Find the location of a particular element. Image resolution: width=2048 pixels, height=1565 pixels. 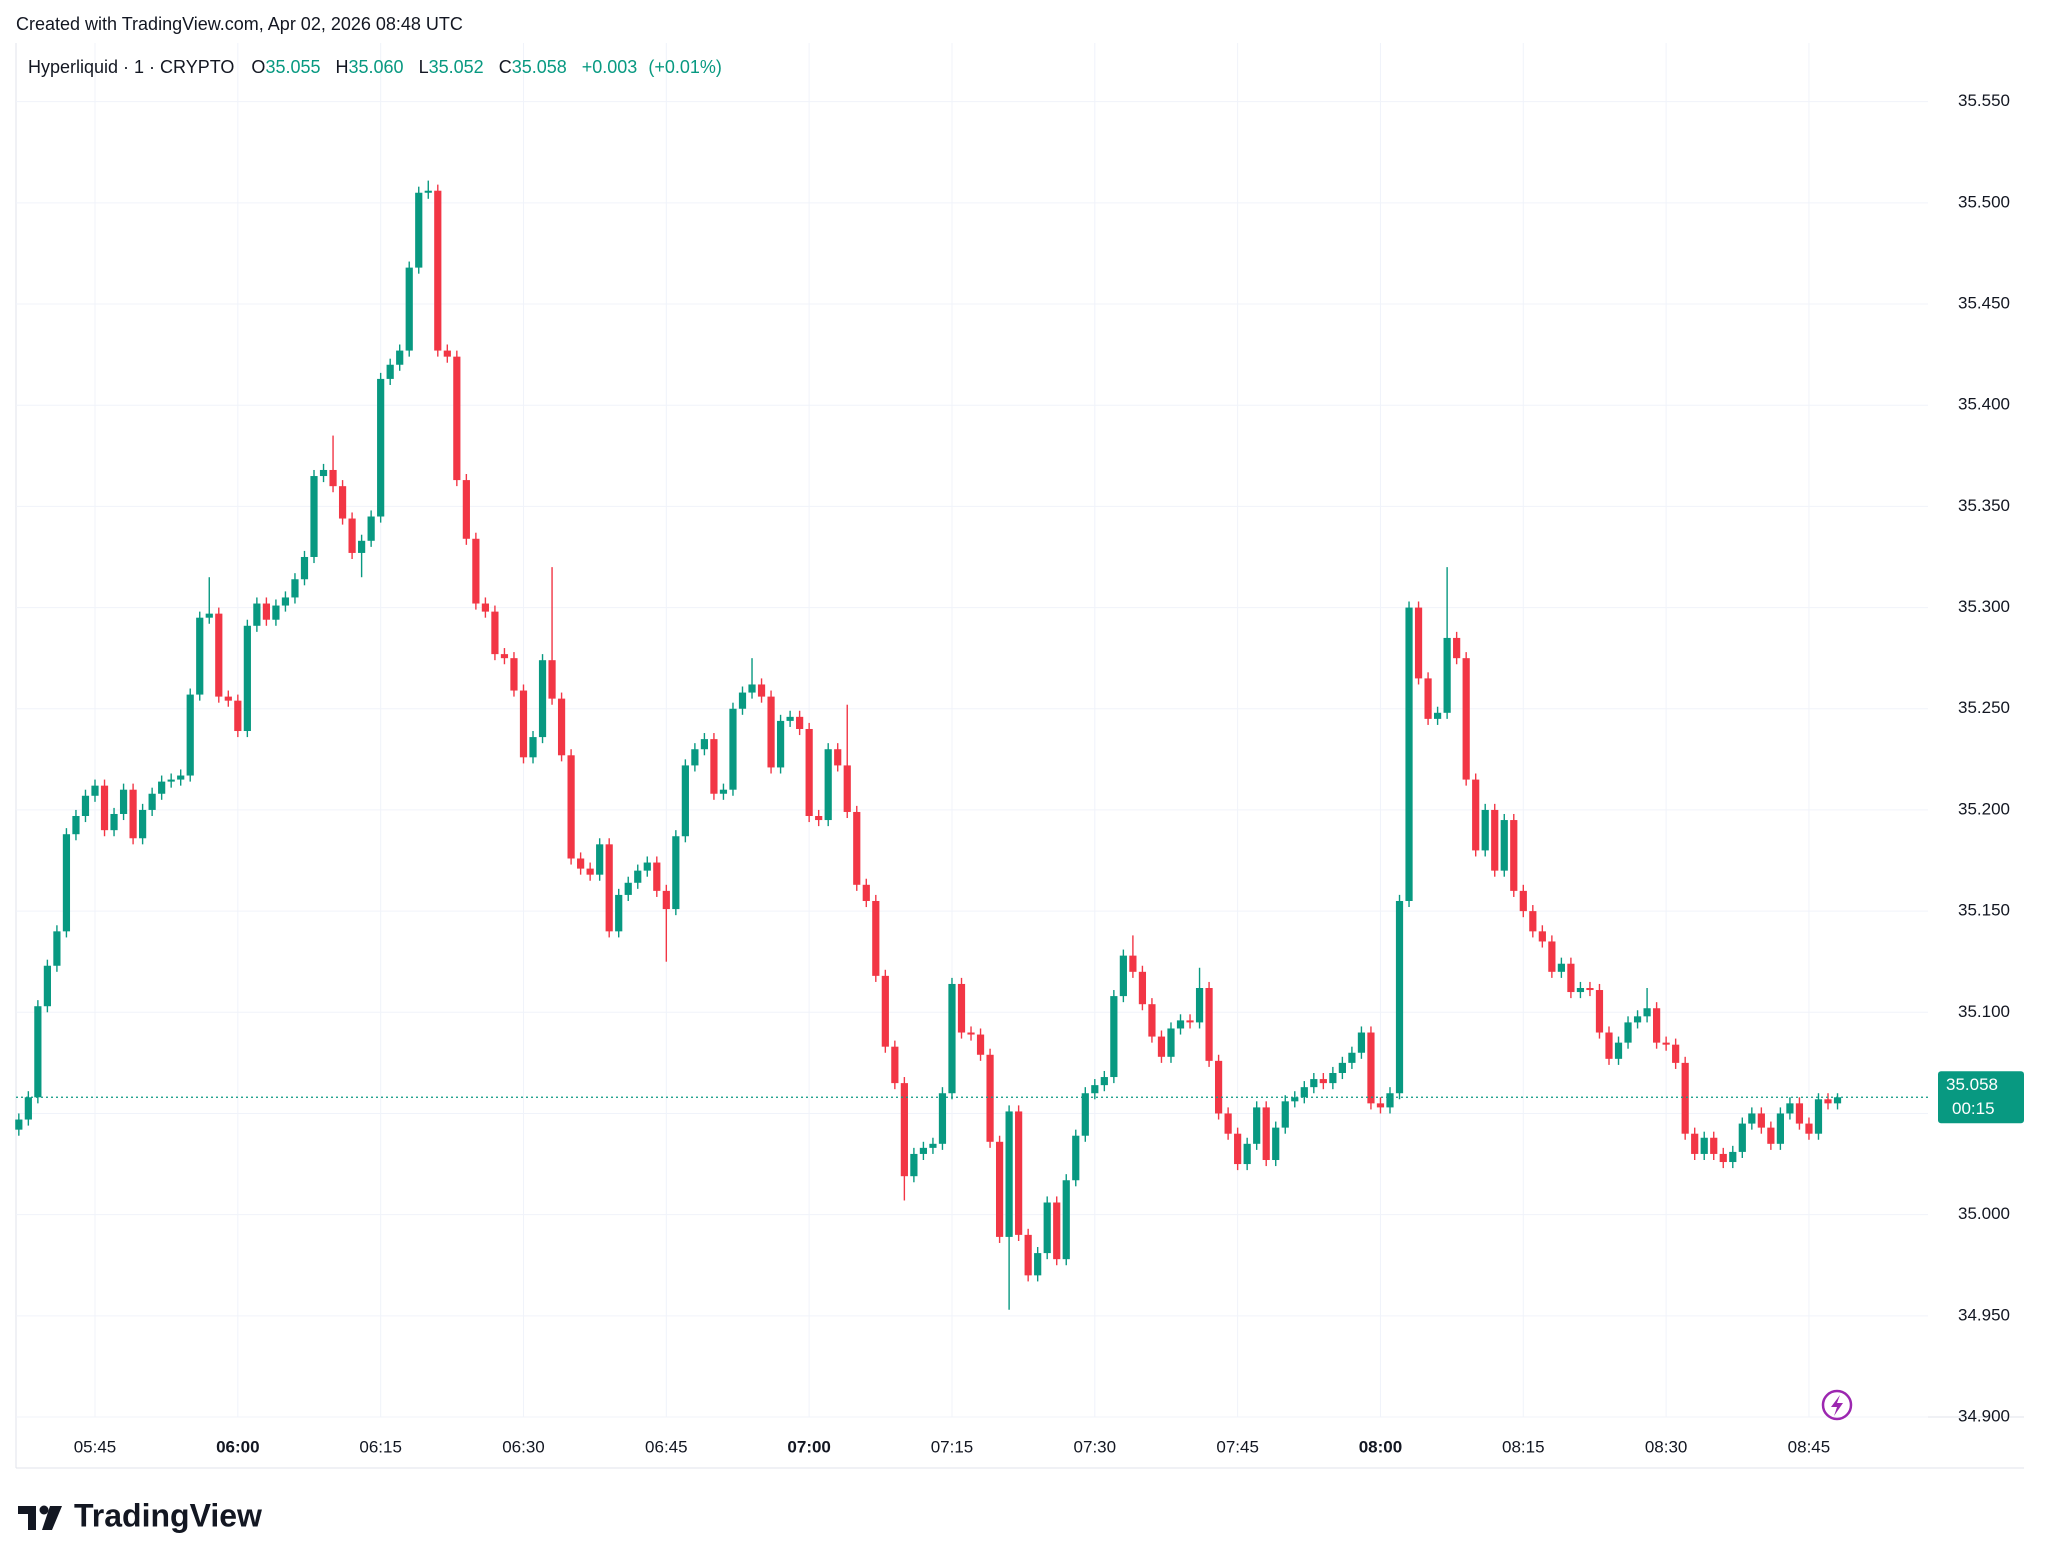

x-tick-label: 05:45 is located at coordinates (95, 1446).